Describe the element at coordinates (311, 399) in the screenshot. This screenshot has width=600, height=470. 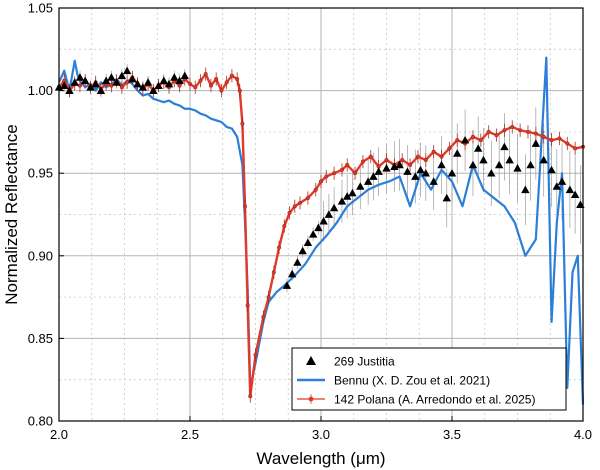
I see `legend-marker-dot` at that location.